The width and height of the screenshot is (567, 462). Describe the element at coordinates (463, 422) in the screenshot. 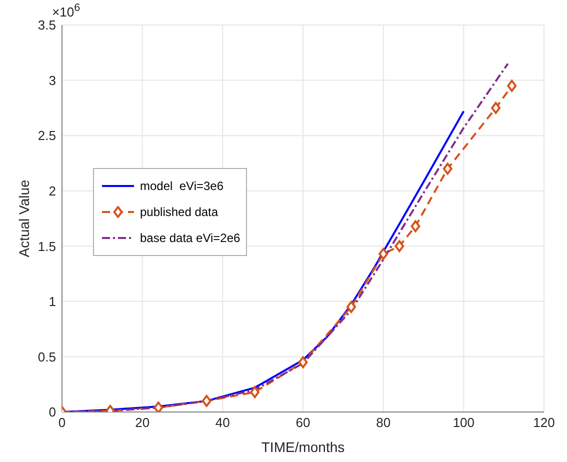

I see `x-tick-label: 100` at that location.